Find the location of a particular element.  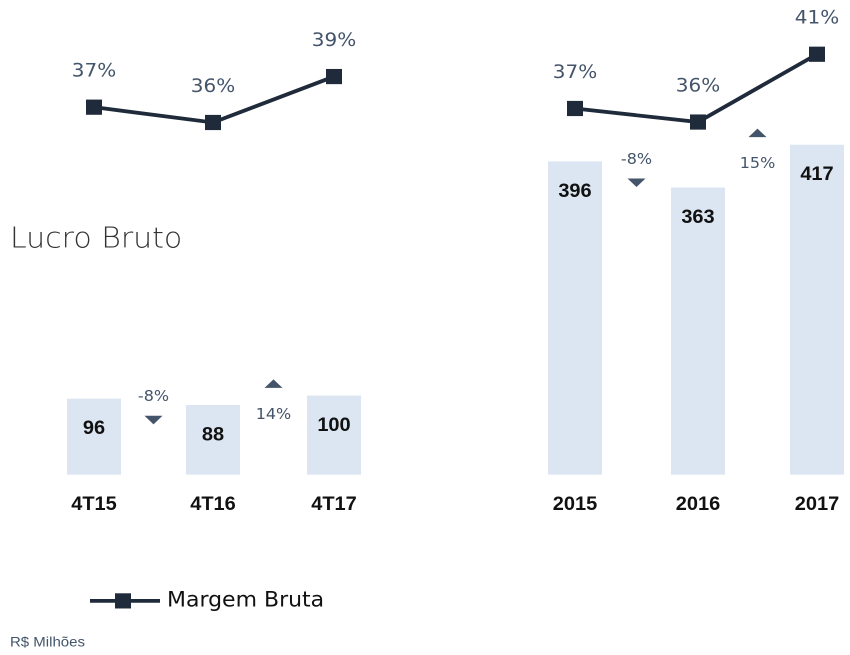

legend-marker is located at coordinates (123, 601).